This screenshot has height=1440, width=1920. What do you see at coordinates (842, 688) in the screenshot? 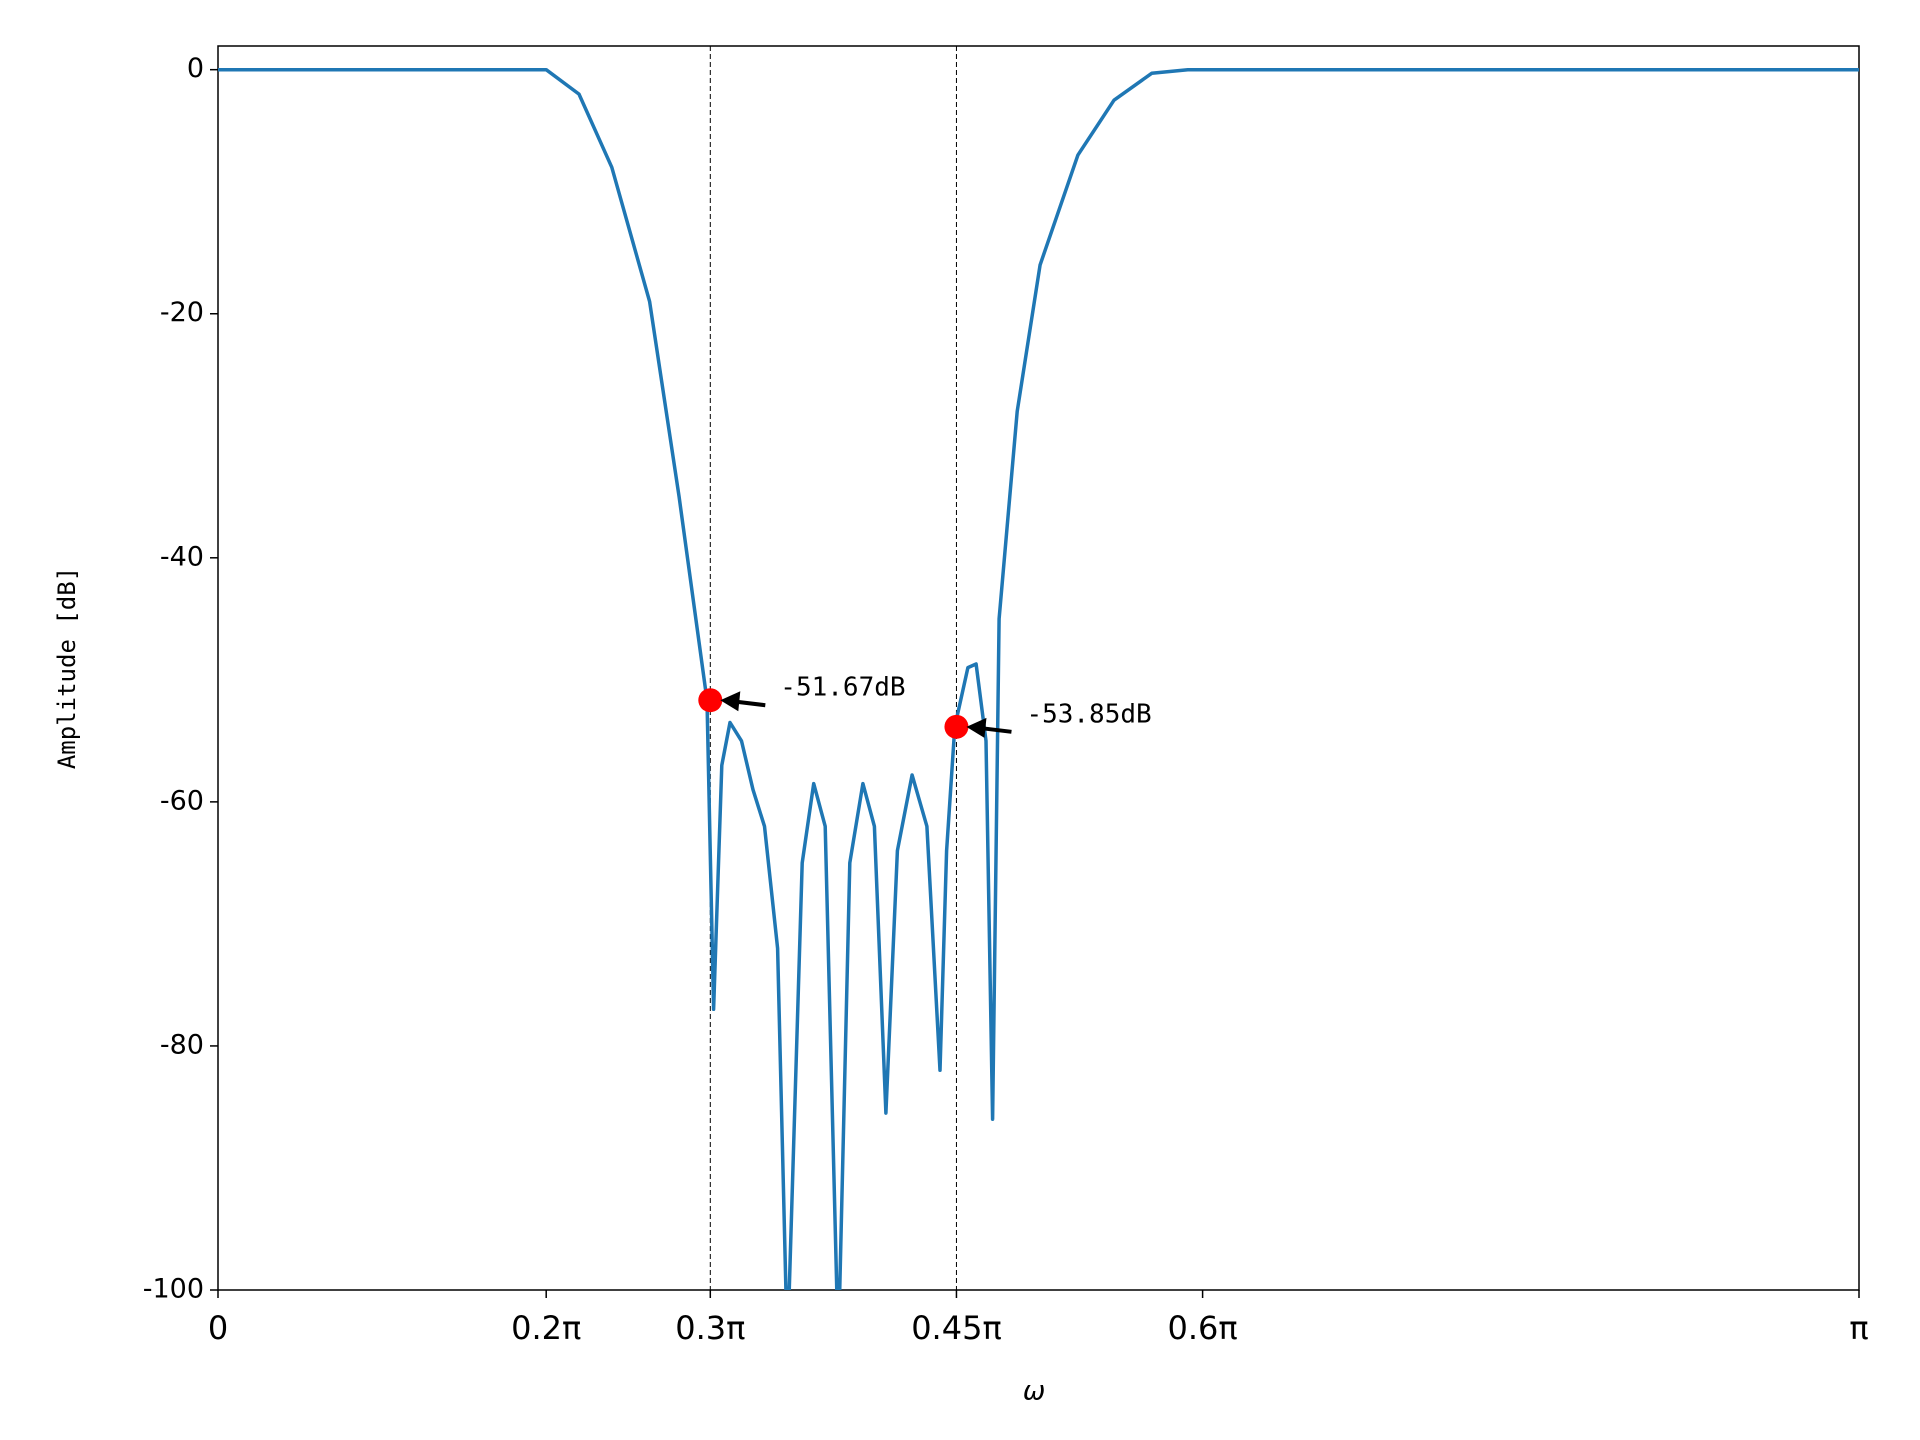
I see `annotation-label: -51.67dB` at bounding box center [842, 688].